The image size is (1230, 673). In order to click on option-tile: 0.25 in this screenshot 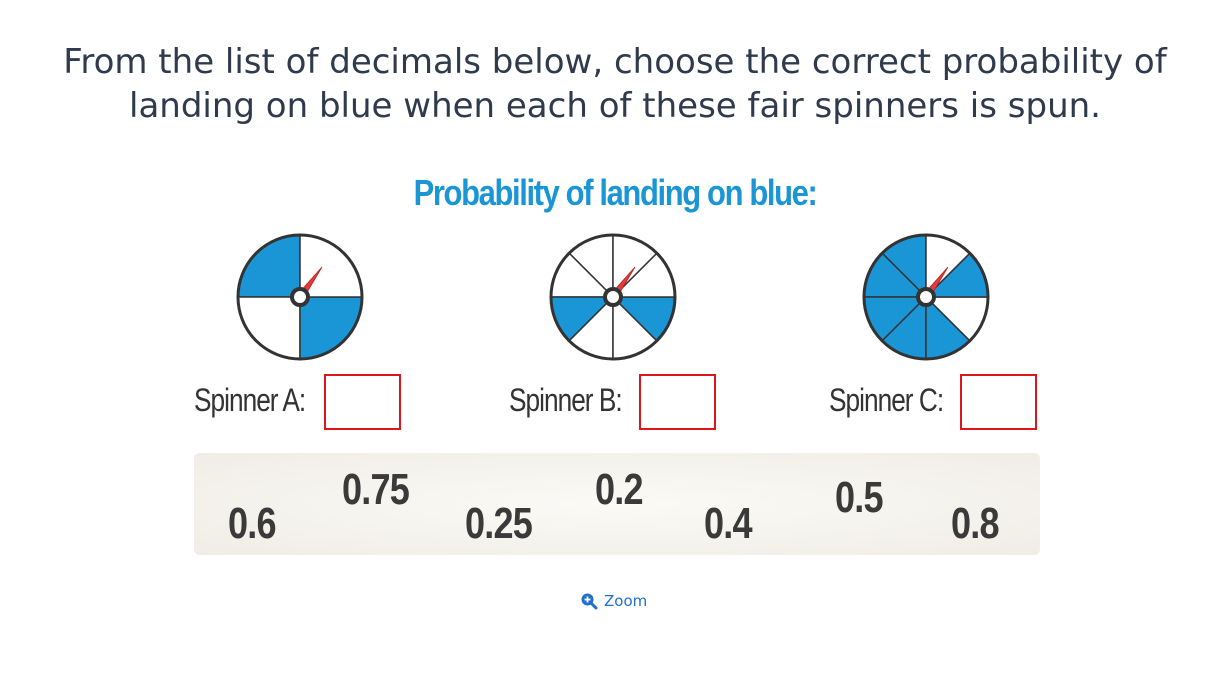, I will do `click(499, 523)`.